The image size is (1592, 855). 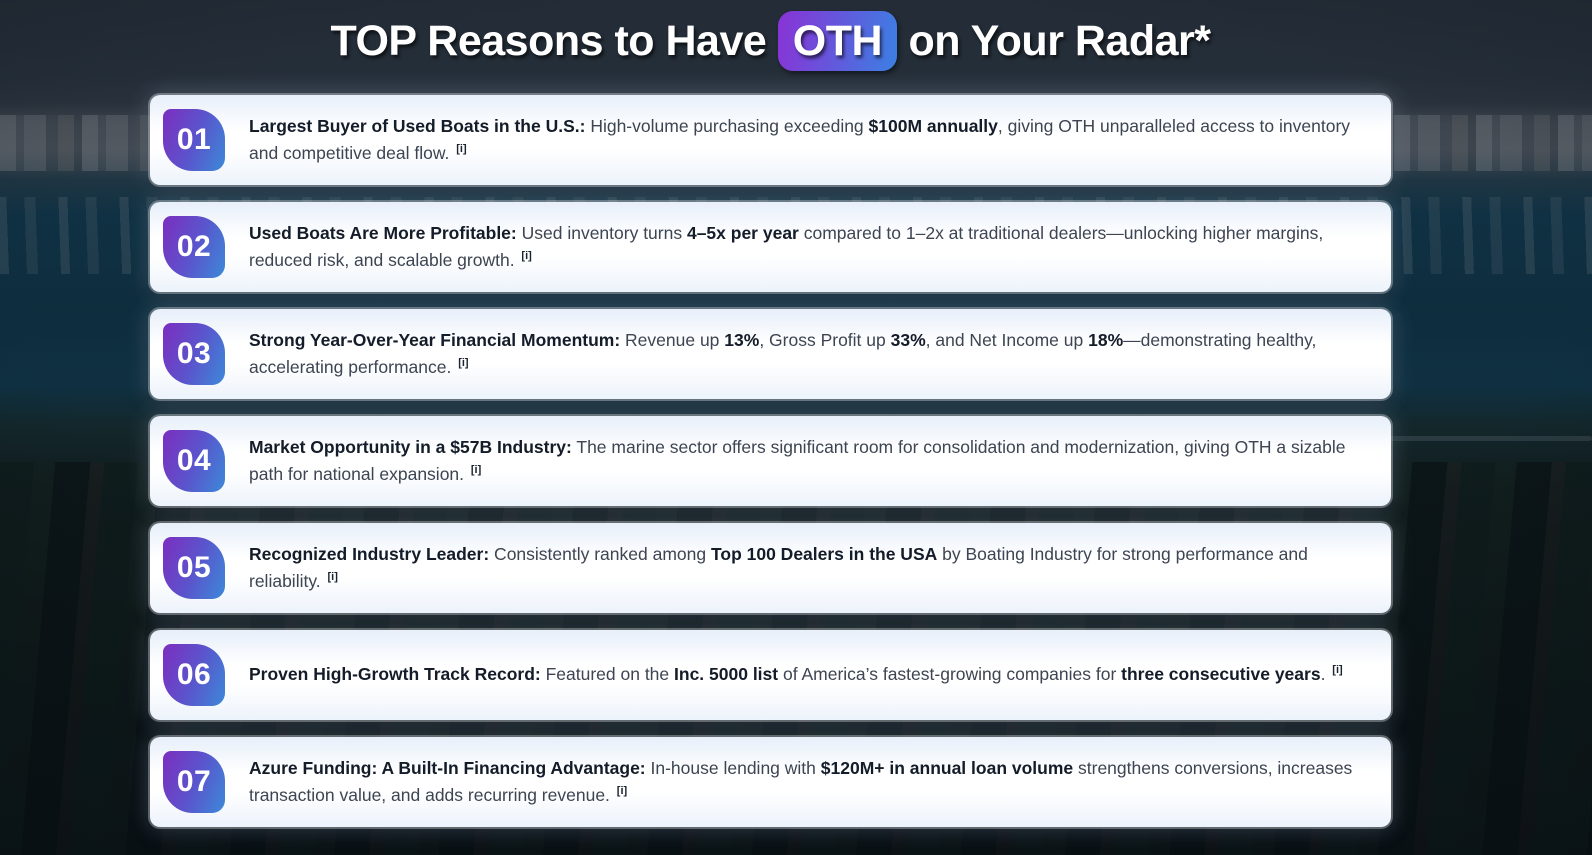 What do you see at coordinates (417, 125) in the screenshot?
I see `card-text-bold: Largest Buyer of Used Boats in the U.S.:` at bounding box center [417, 125].